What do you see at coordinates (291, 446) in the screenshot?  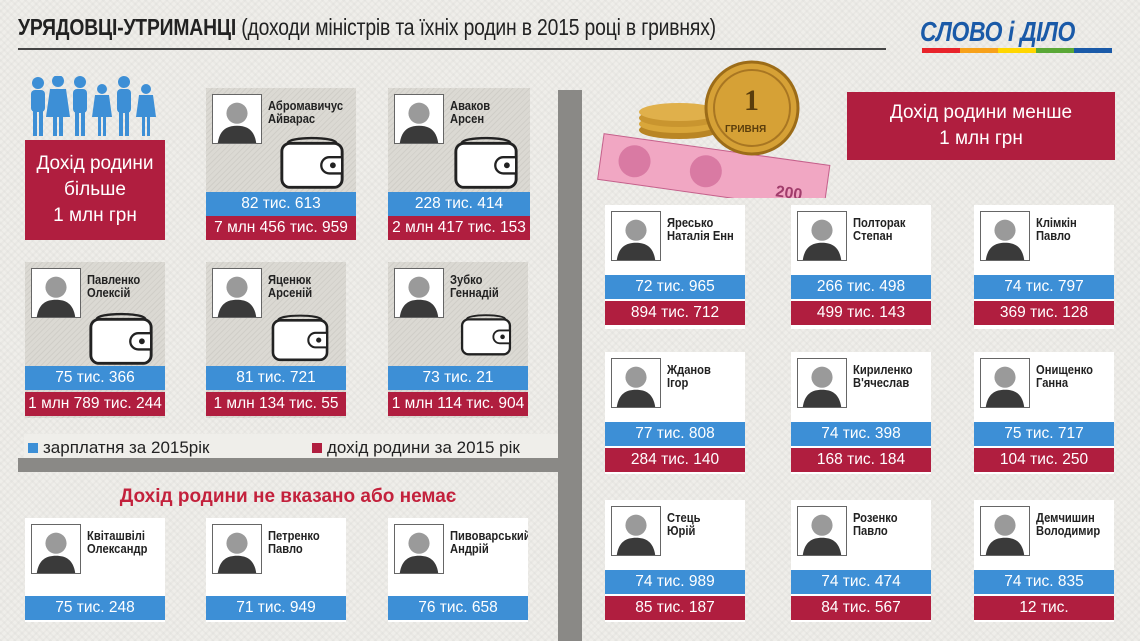 I see `legend-background` at bounding box center [291, 446].